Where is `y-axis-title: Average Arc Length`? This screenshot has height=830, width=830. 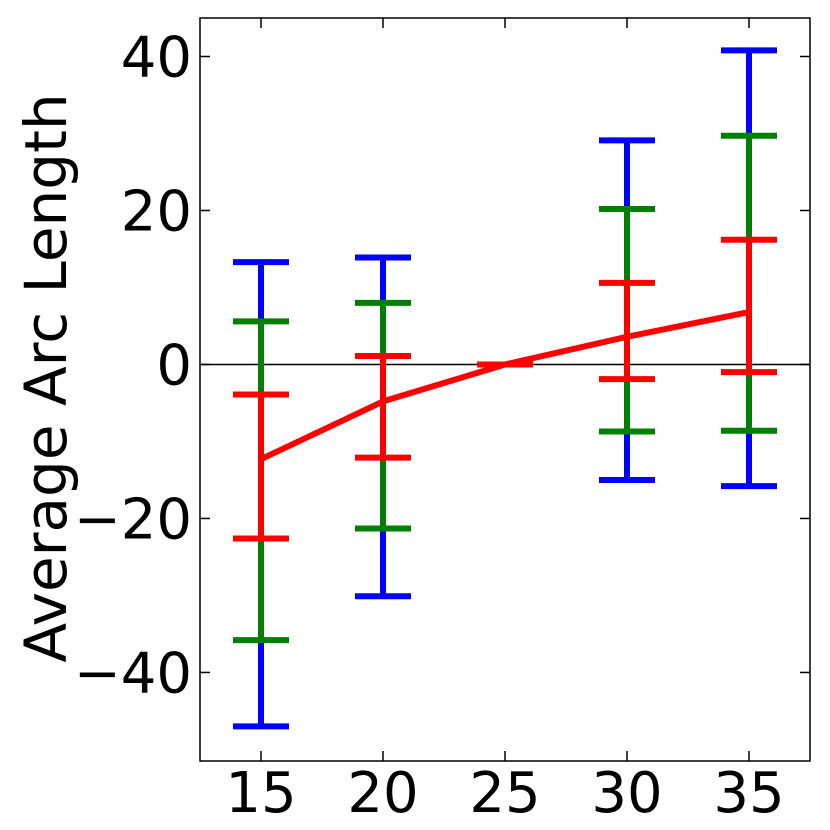 y-axis-title: Average Arc Length is located at coordinates (46, 377).